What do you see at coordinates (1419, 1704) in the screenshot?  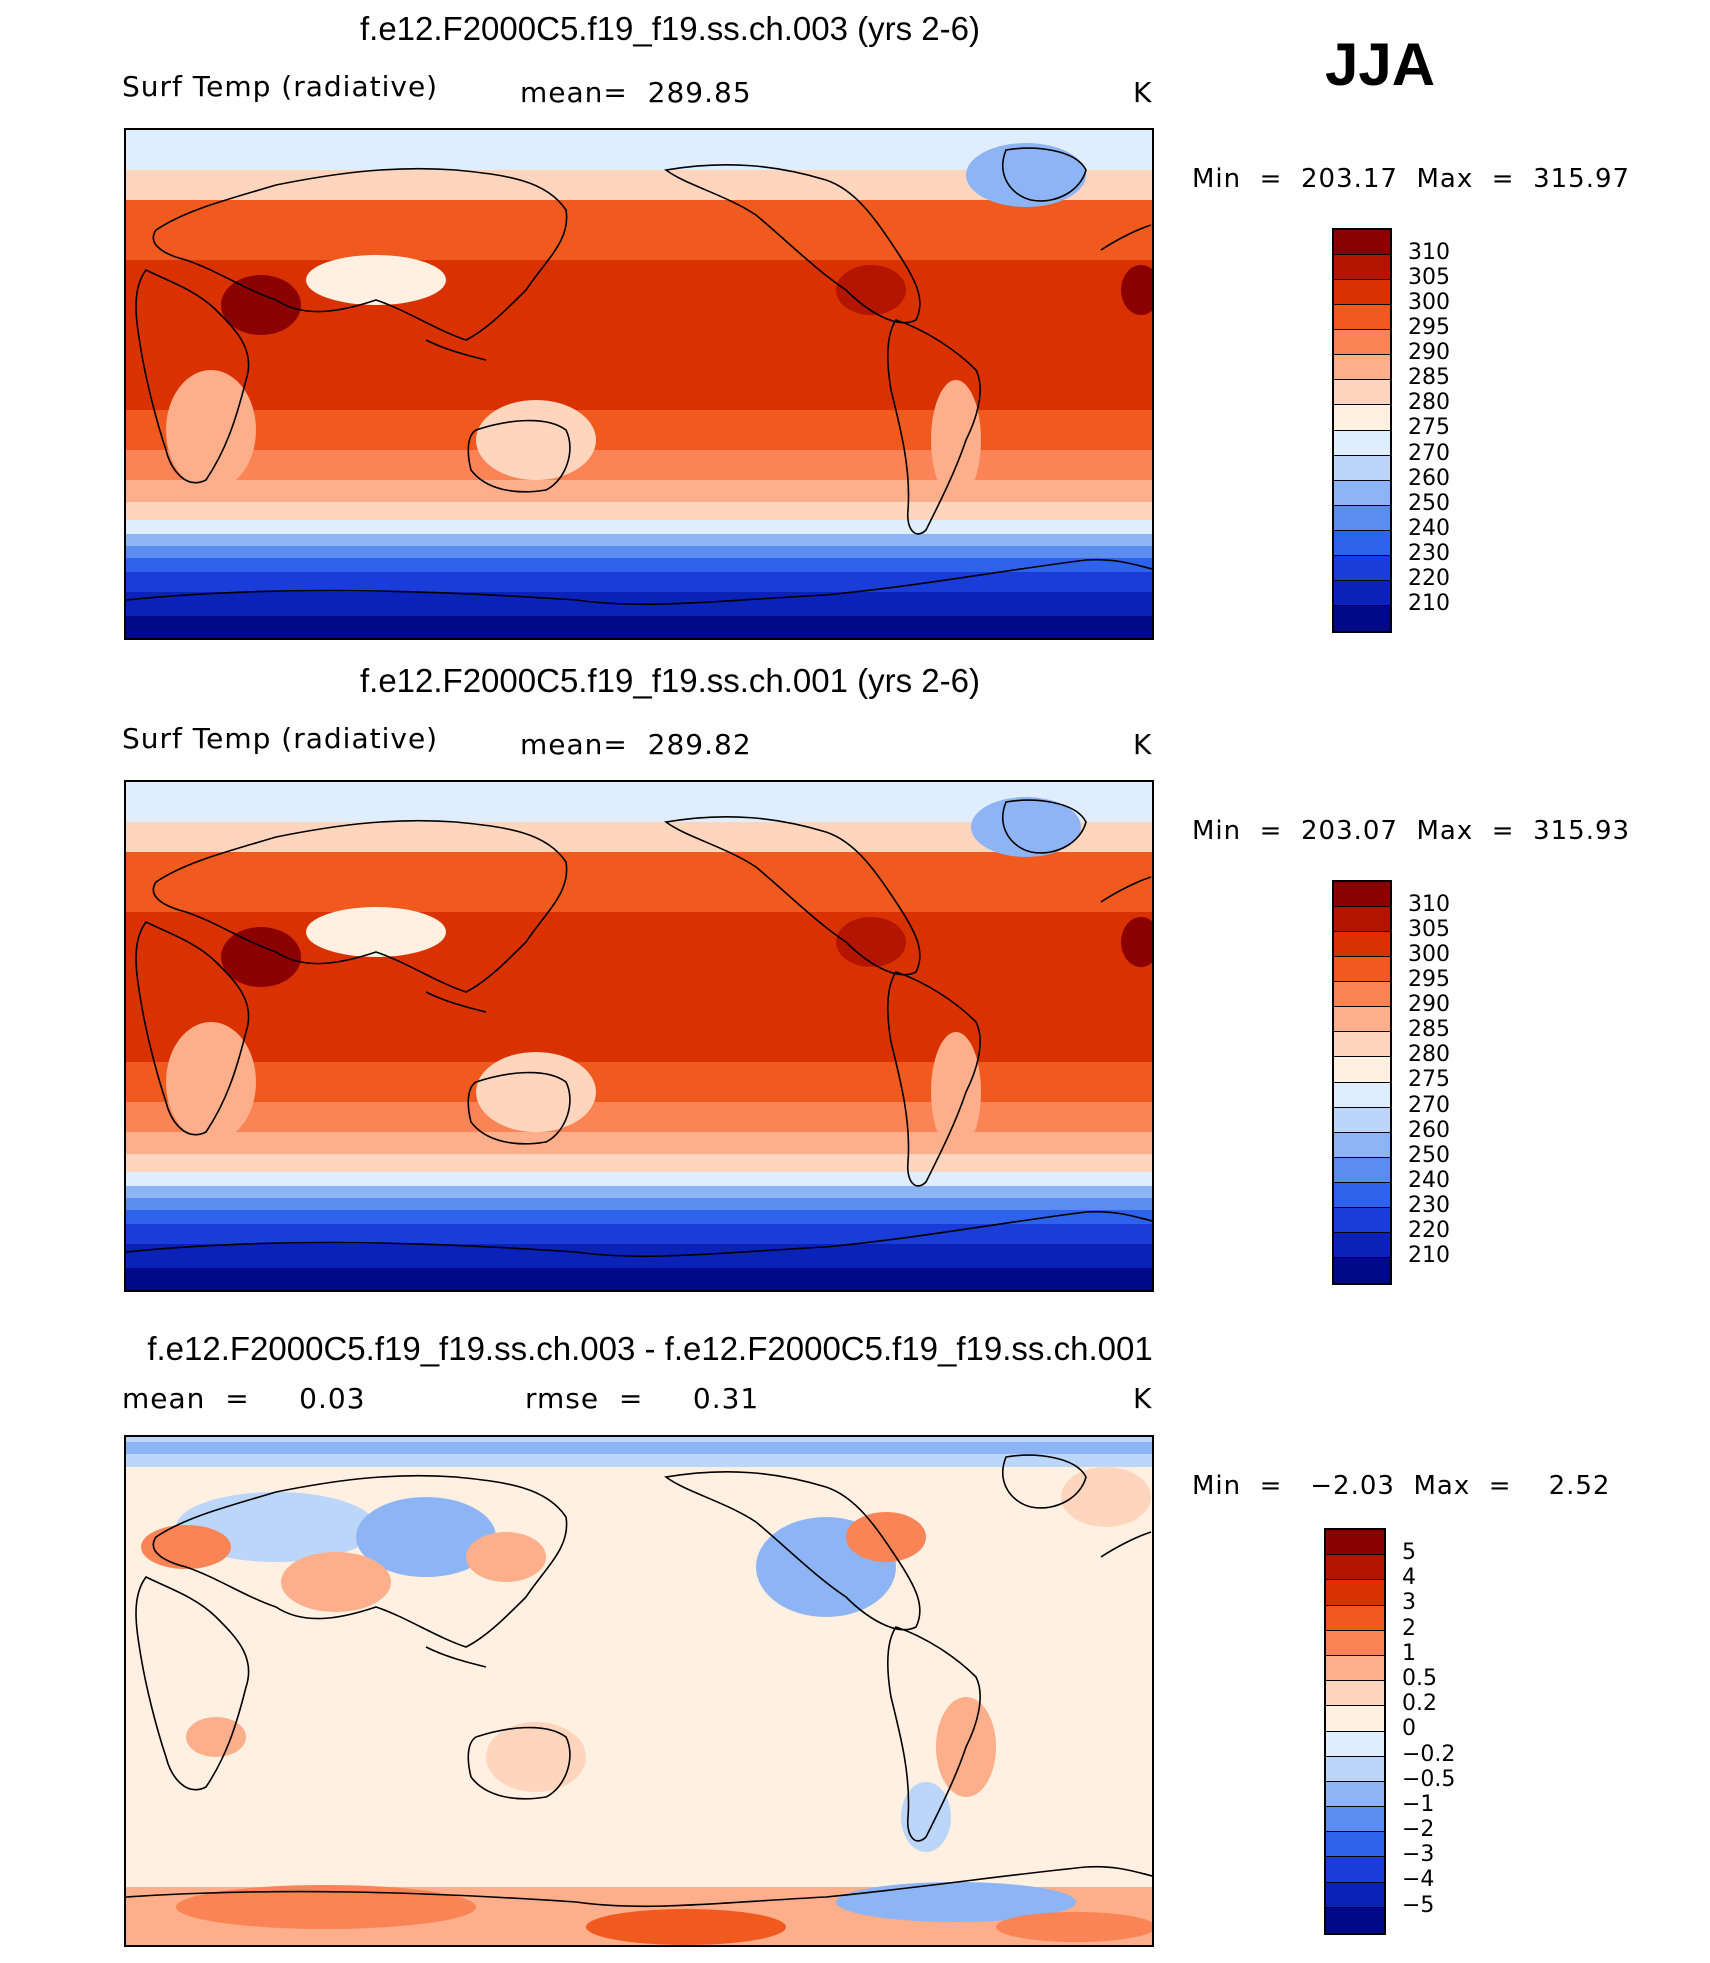 I see `colorbar-level-label: 0.2` at bounding box center [1419, 1704].